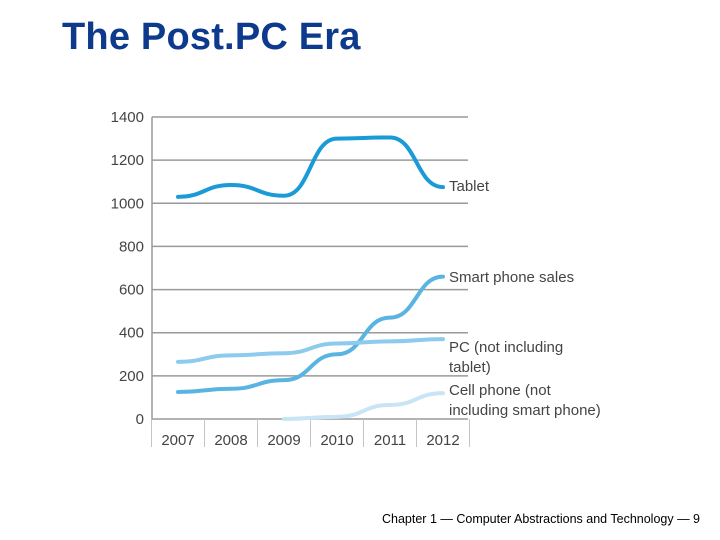  I want to click on series-label: Tablet, so click(469, 186).